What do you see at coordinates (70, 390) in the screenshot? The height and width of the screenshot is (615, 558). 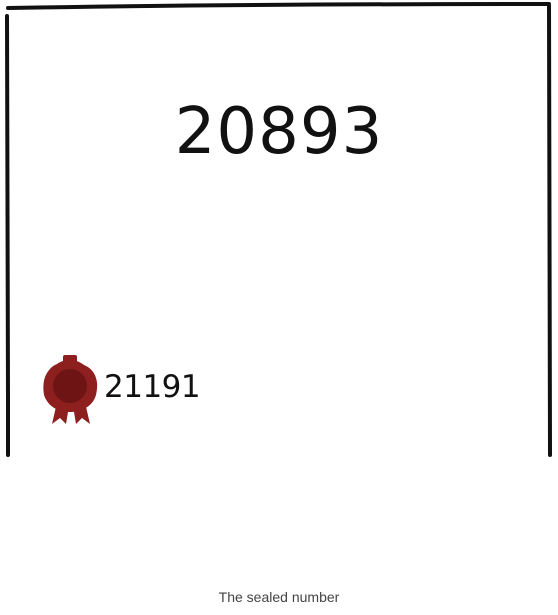 I see `wax-seal-icon` at bounding box center [70, 390].